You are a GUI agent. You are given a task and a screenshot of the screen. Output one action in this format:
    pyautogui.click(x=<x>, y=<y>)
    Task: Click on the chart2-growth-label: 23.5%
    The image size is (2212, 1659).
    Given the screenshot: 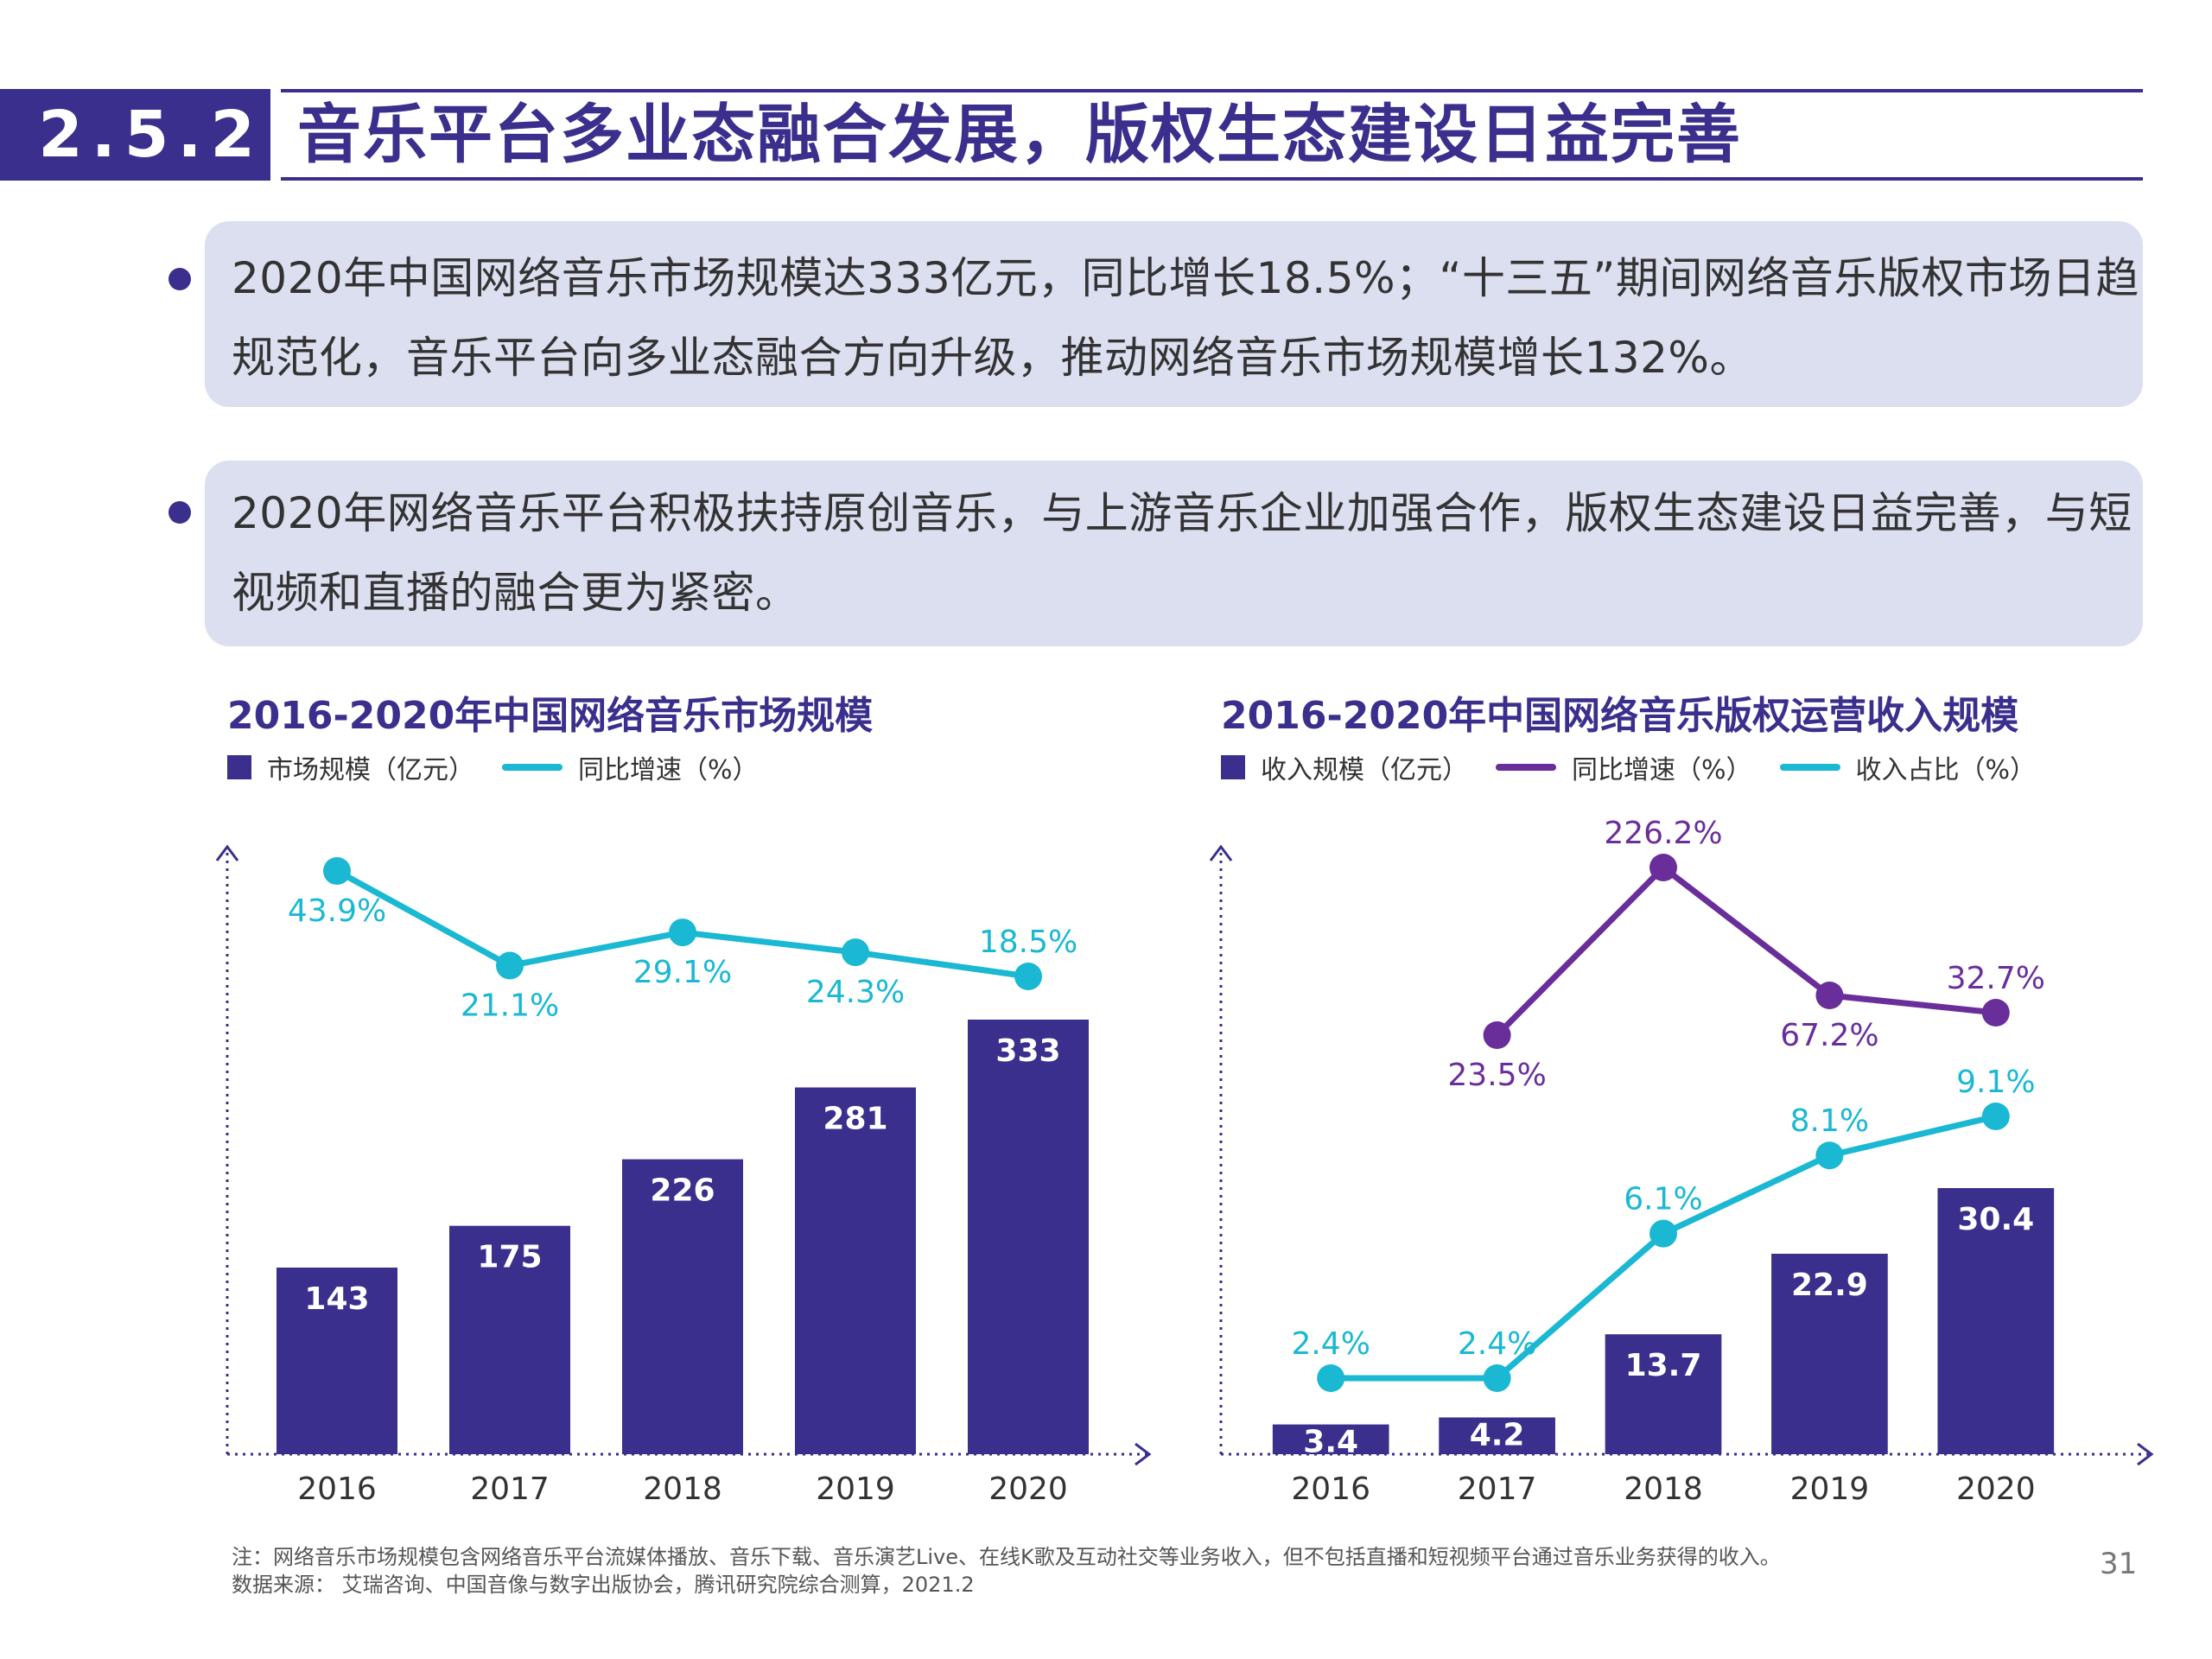 What is the action you would take?
    pyautogui.click(x=1496, y=1075)
    